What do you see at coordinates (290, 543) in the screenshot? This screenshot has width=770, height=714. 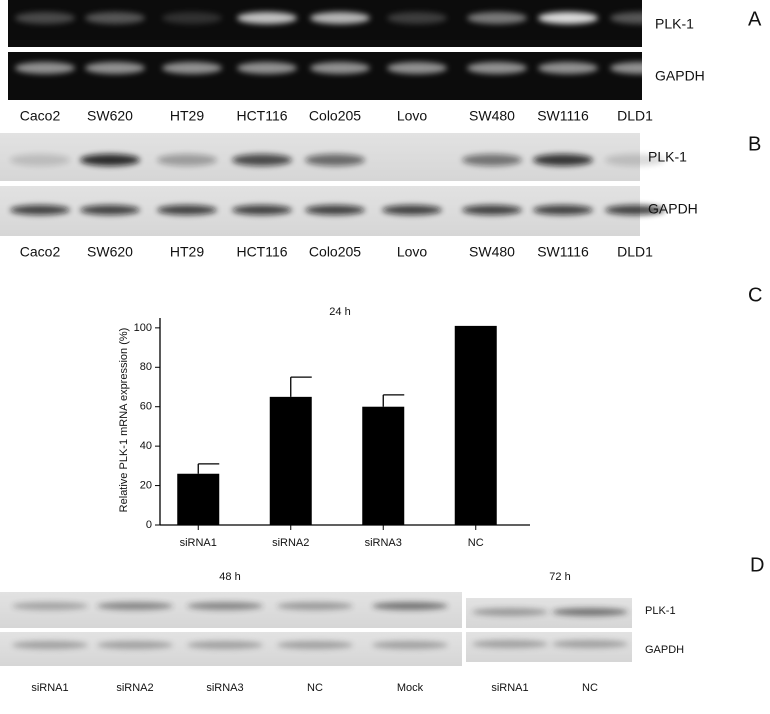 I see `x-tick-label: siRNA2` at bounding box center [290, 543].